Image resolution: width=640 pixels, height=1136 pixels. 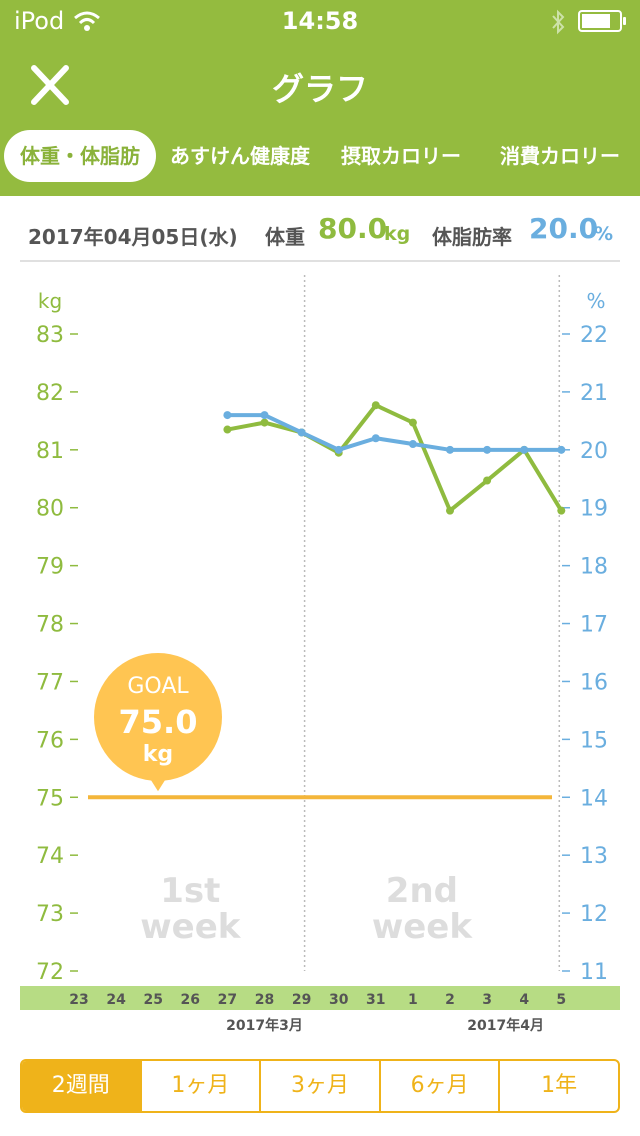 I want to click on left-tick-label: 75, so click(x=50, y=798).